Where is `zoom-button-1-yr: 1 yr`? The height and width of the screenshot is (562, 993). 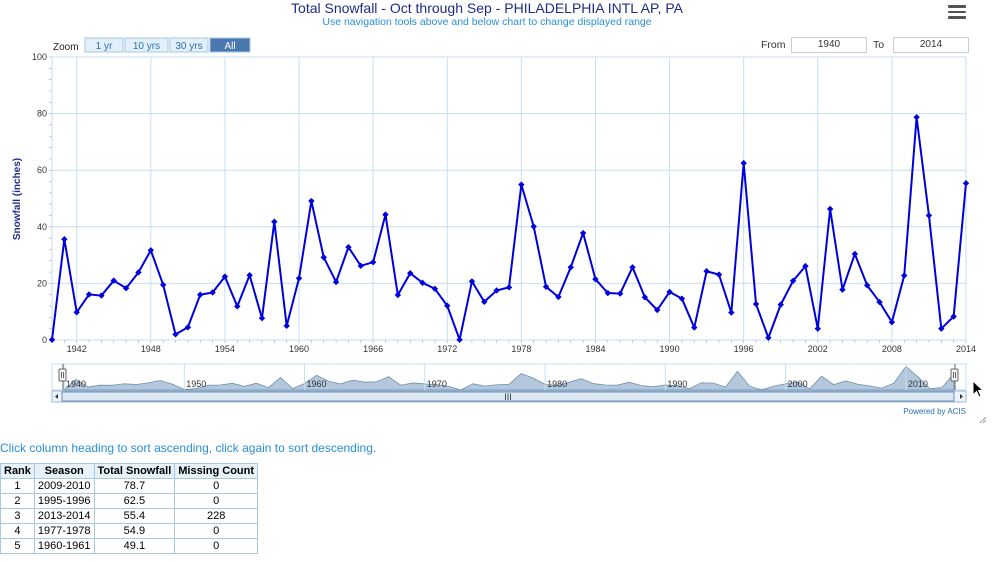
zoom-button-1-yr: 1 yr is located at coordinates (104, 45).